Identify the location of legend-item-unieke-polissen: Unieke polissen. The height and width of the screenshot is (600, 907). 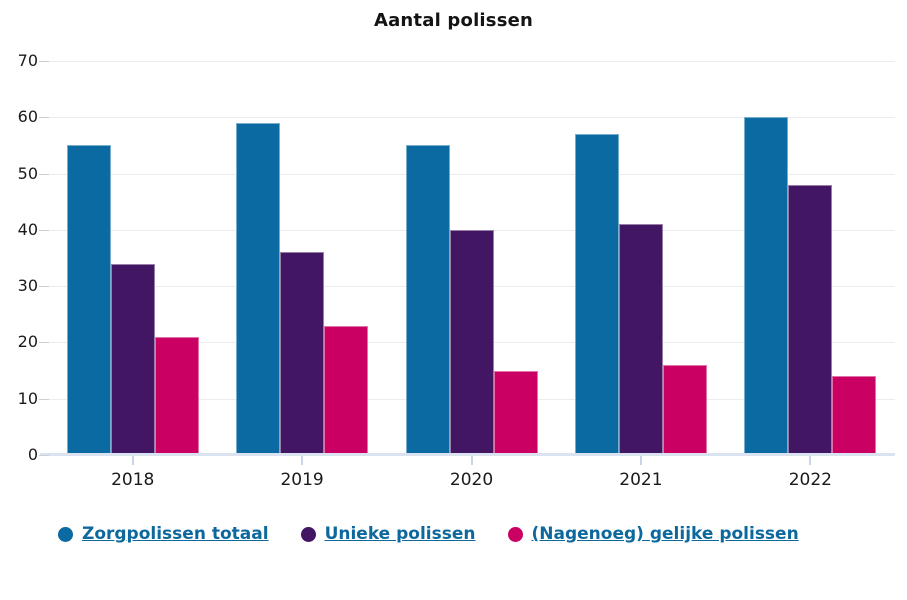
(388, 534).